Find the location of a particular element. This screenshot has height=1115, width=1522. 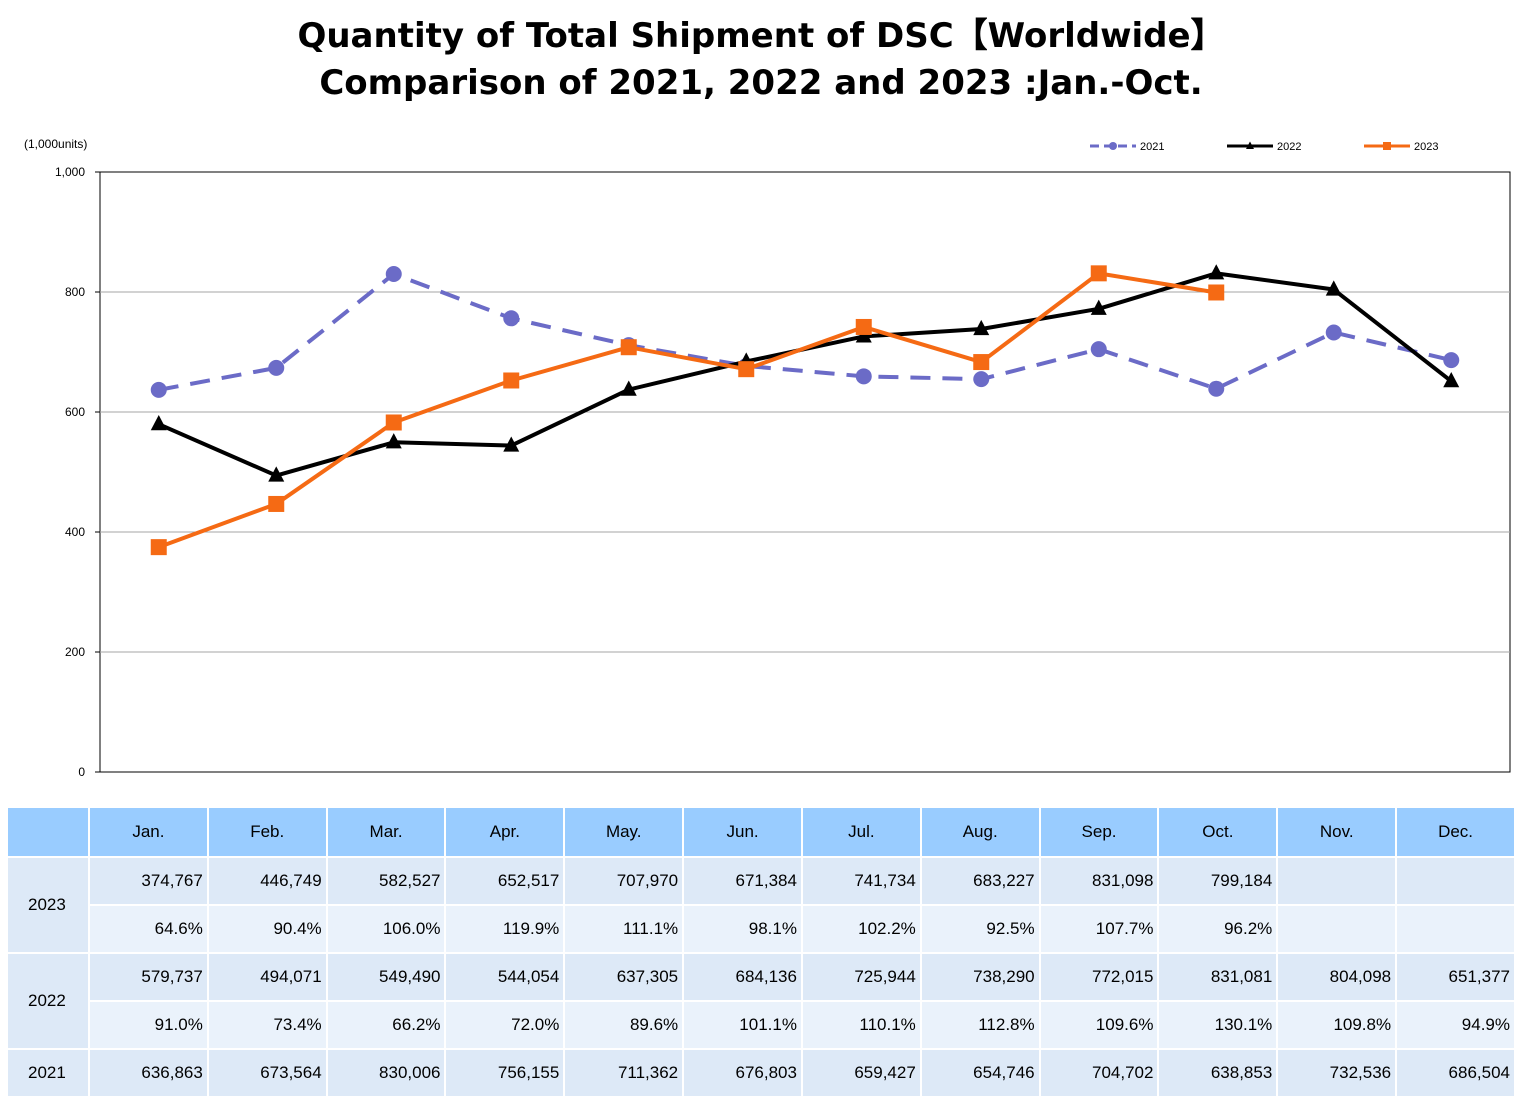

y-tick-label: 200 is located at coordinates (75, 652).